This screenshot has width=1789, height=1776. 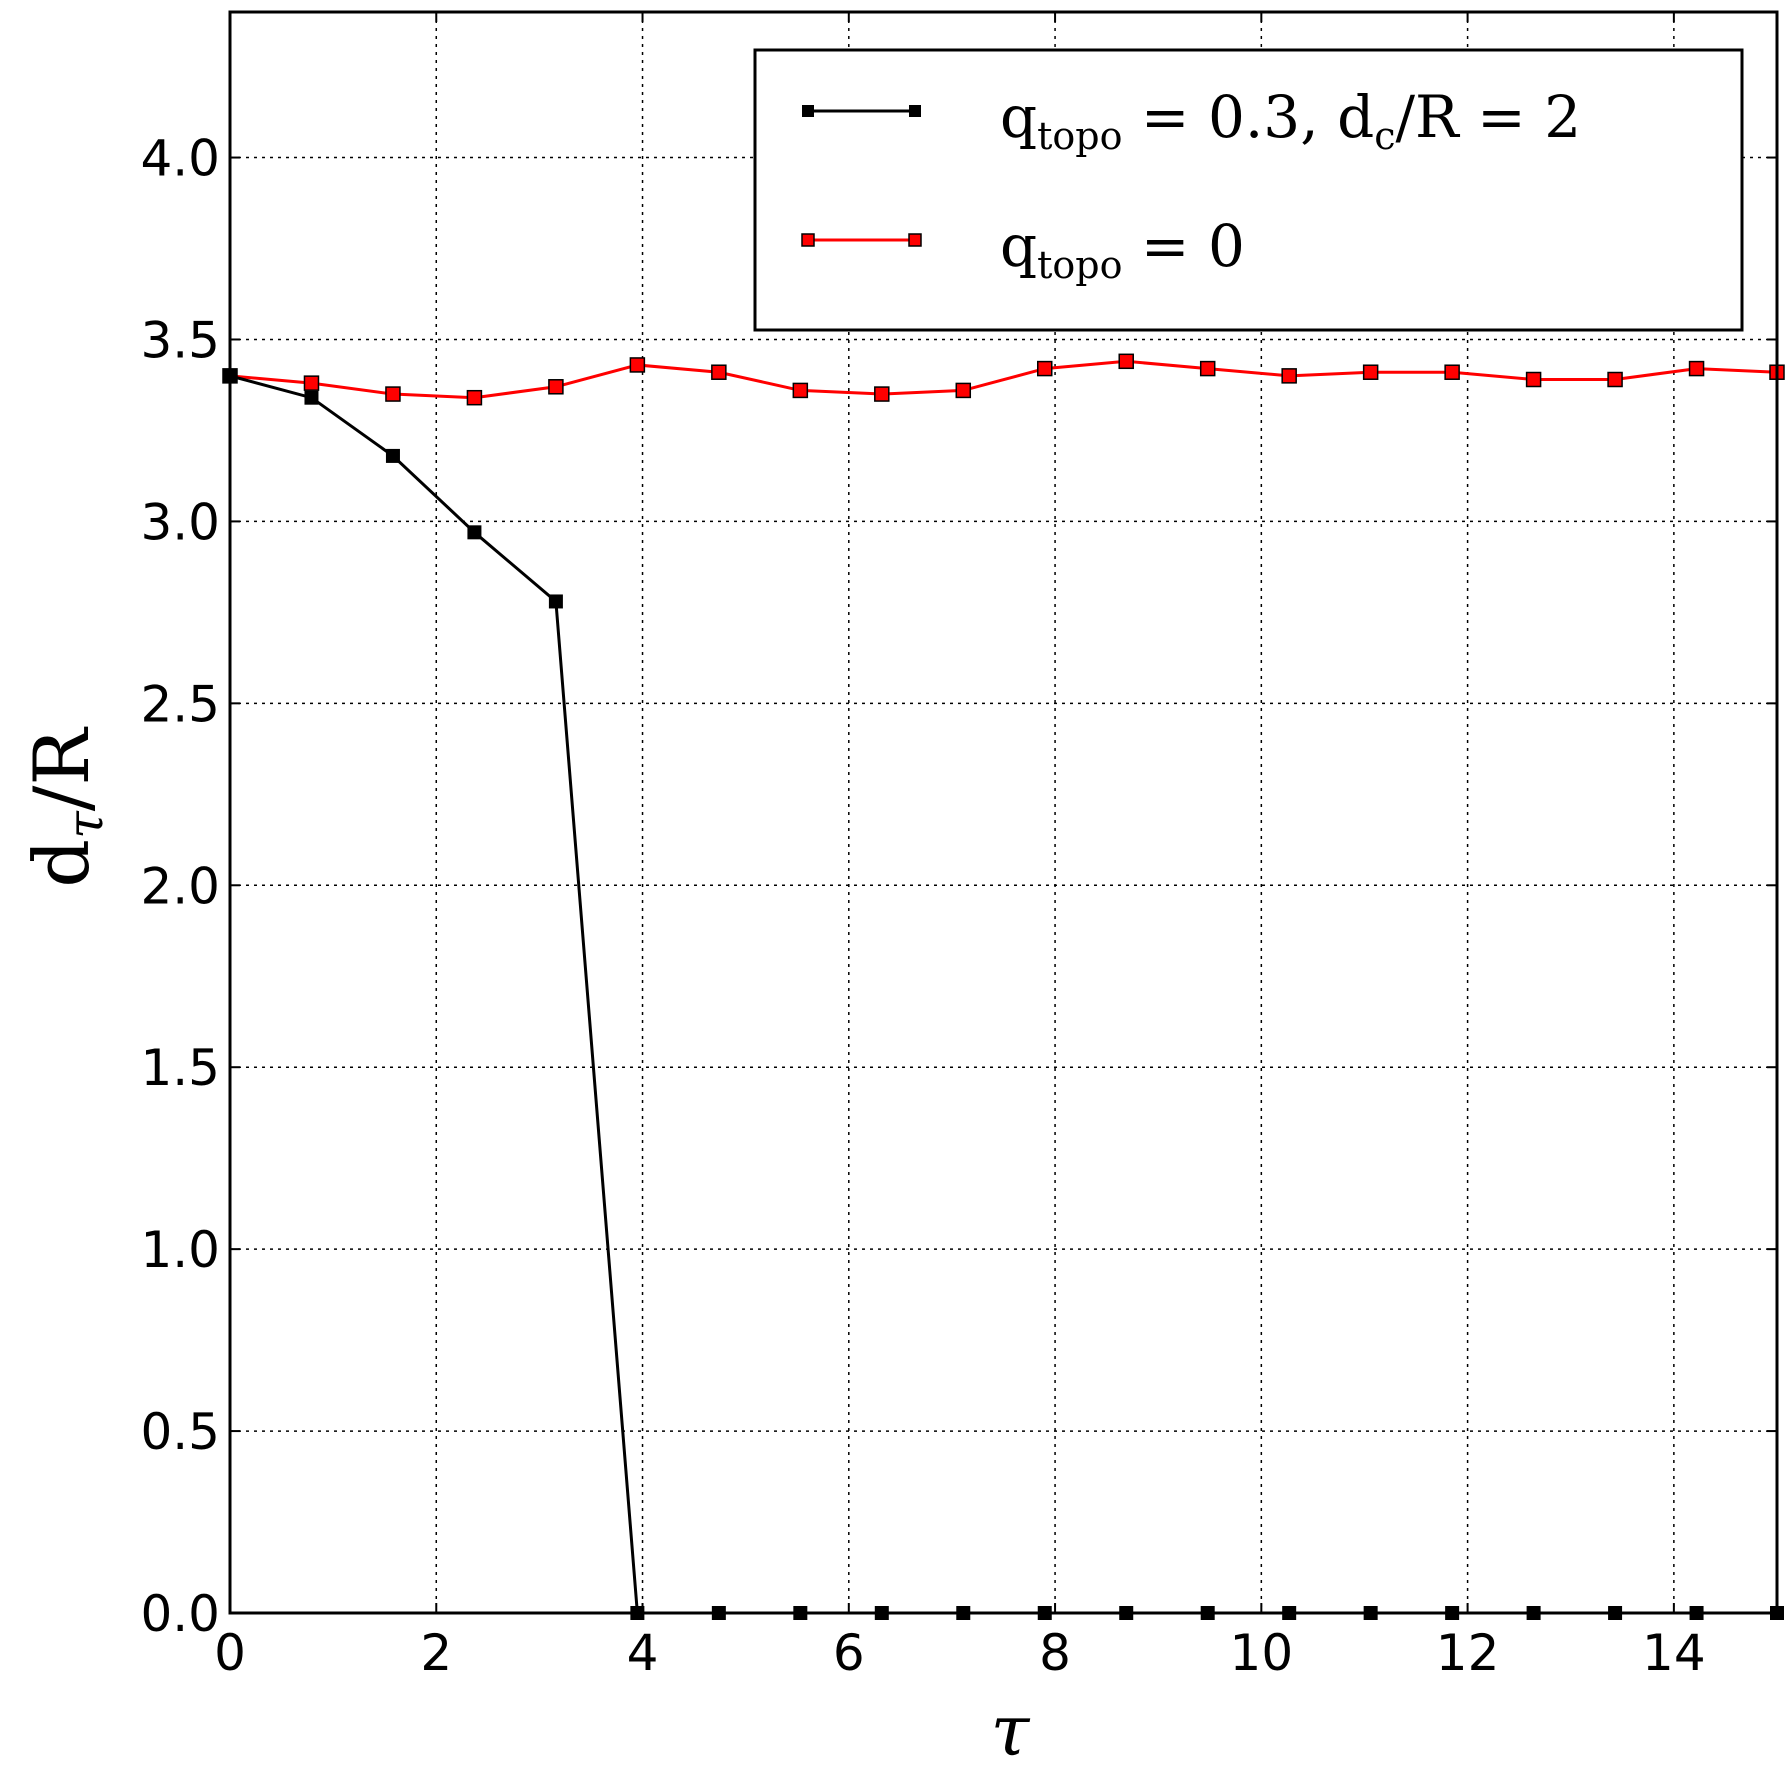 What do you see at coordinates (180, 522) in the screenshot?
I see `y-tick-label: 3.0` at bounding box center [180, 522].